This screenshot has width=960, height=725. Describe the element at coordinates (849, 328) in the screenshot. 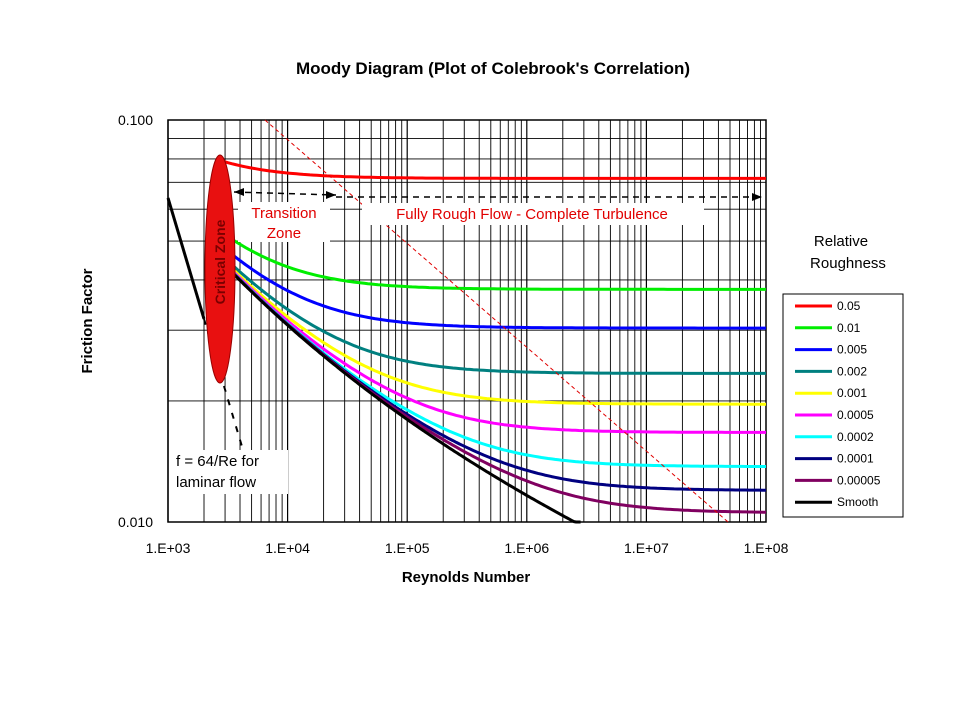

I see `legend-label-0.01: 0.01` at that location.